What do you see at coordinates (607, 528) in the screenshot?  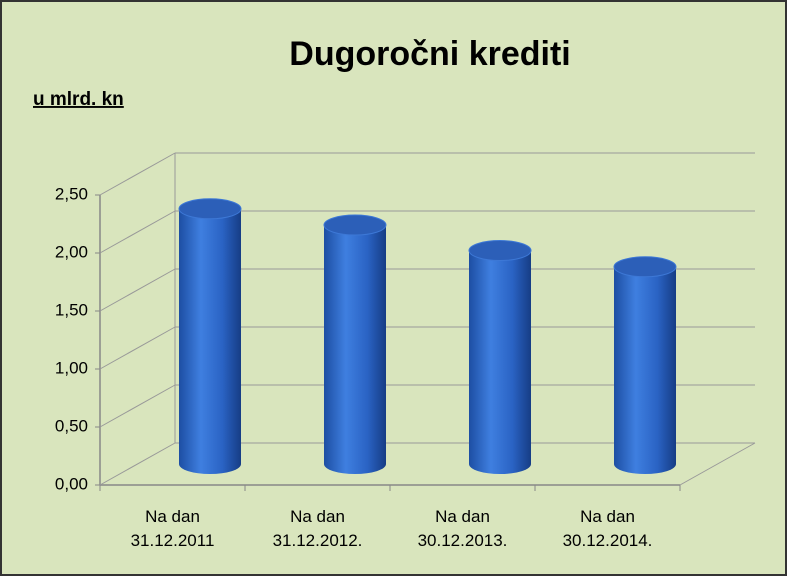 I see `x-tick-label: Na dan 30.12.2014.` at bounding box center [607, 528].